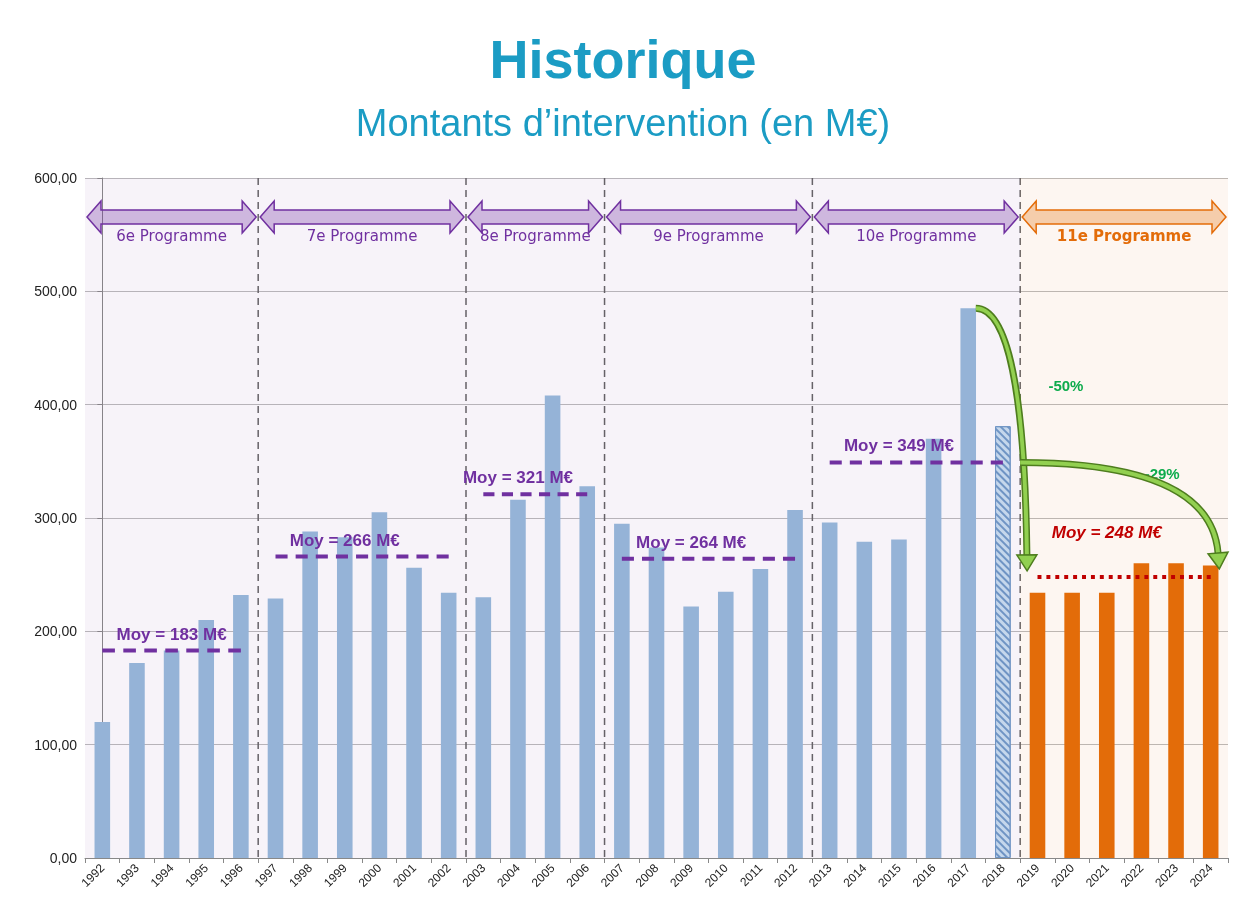  I want to click on band-label: 7e Programme, so click(362, 235).